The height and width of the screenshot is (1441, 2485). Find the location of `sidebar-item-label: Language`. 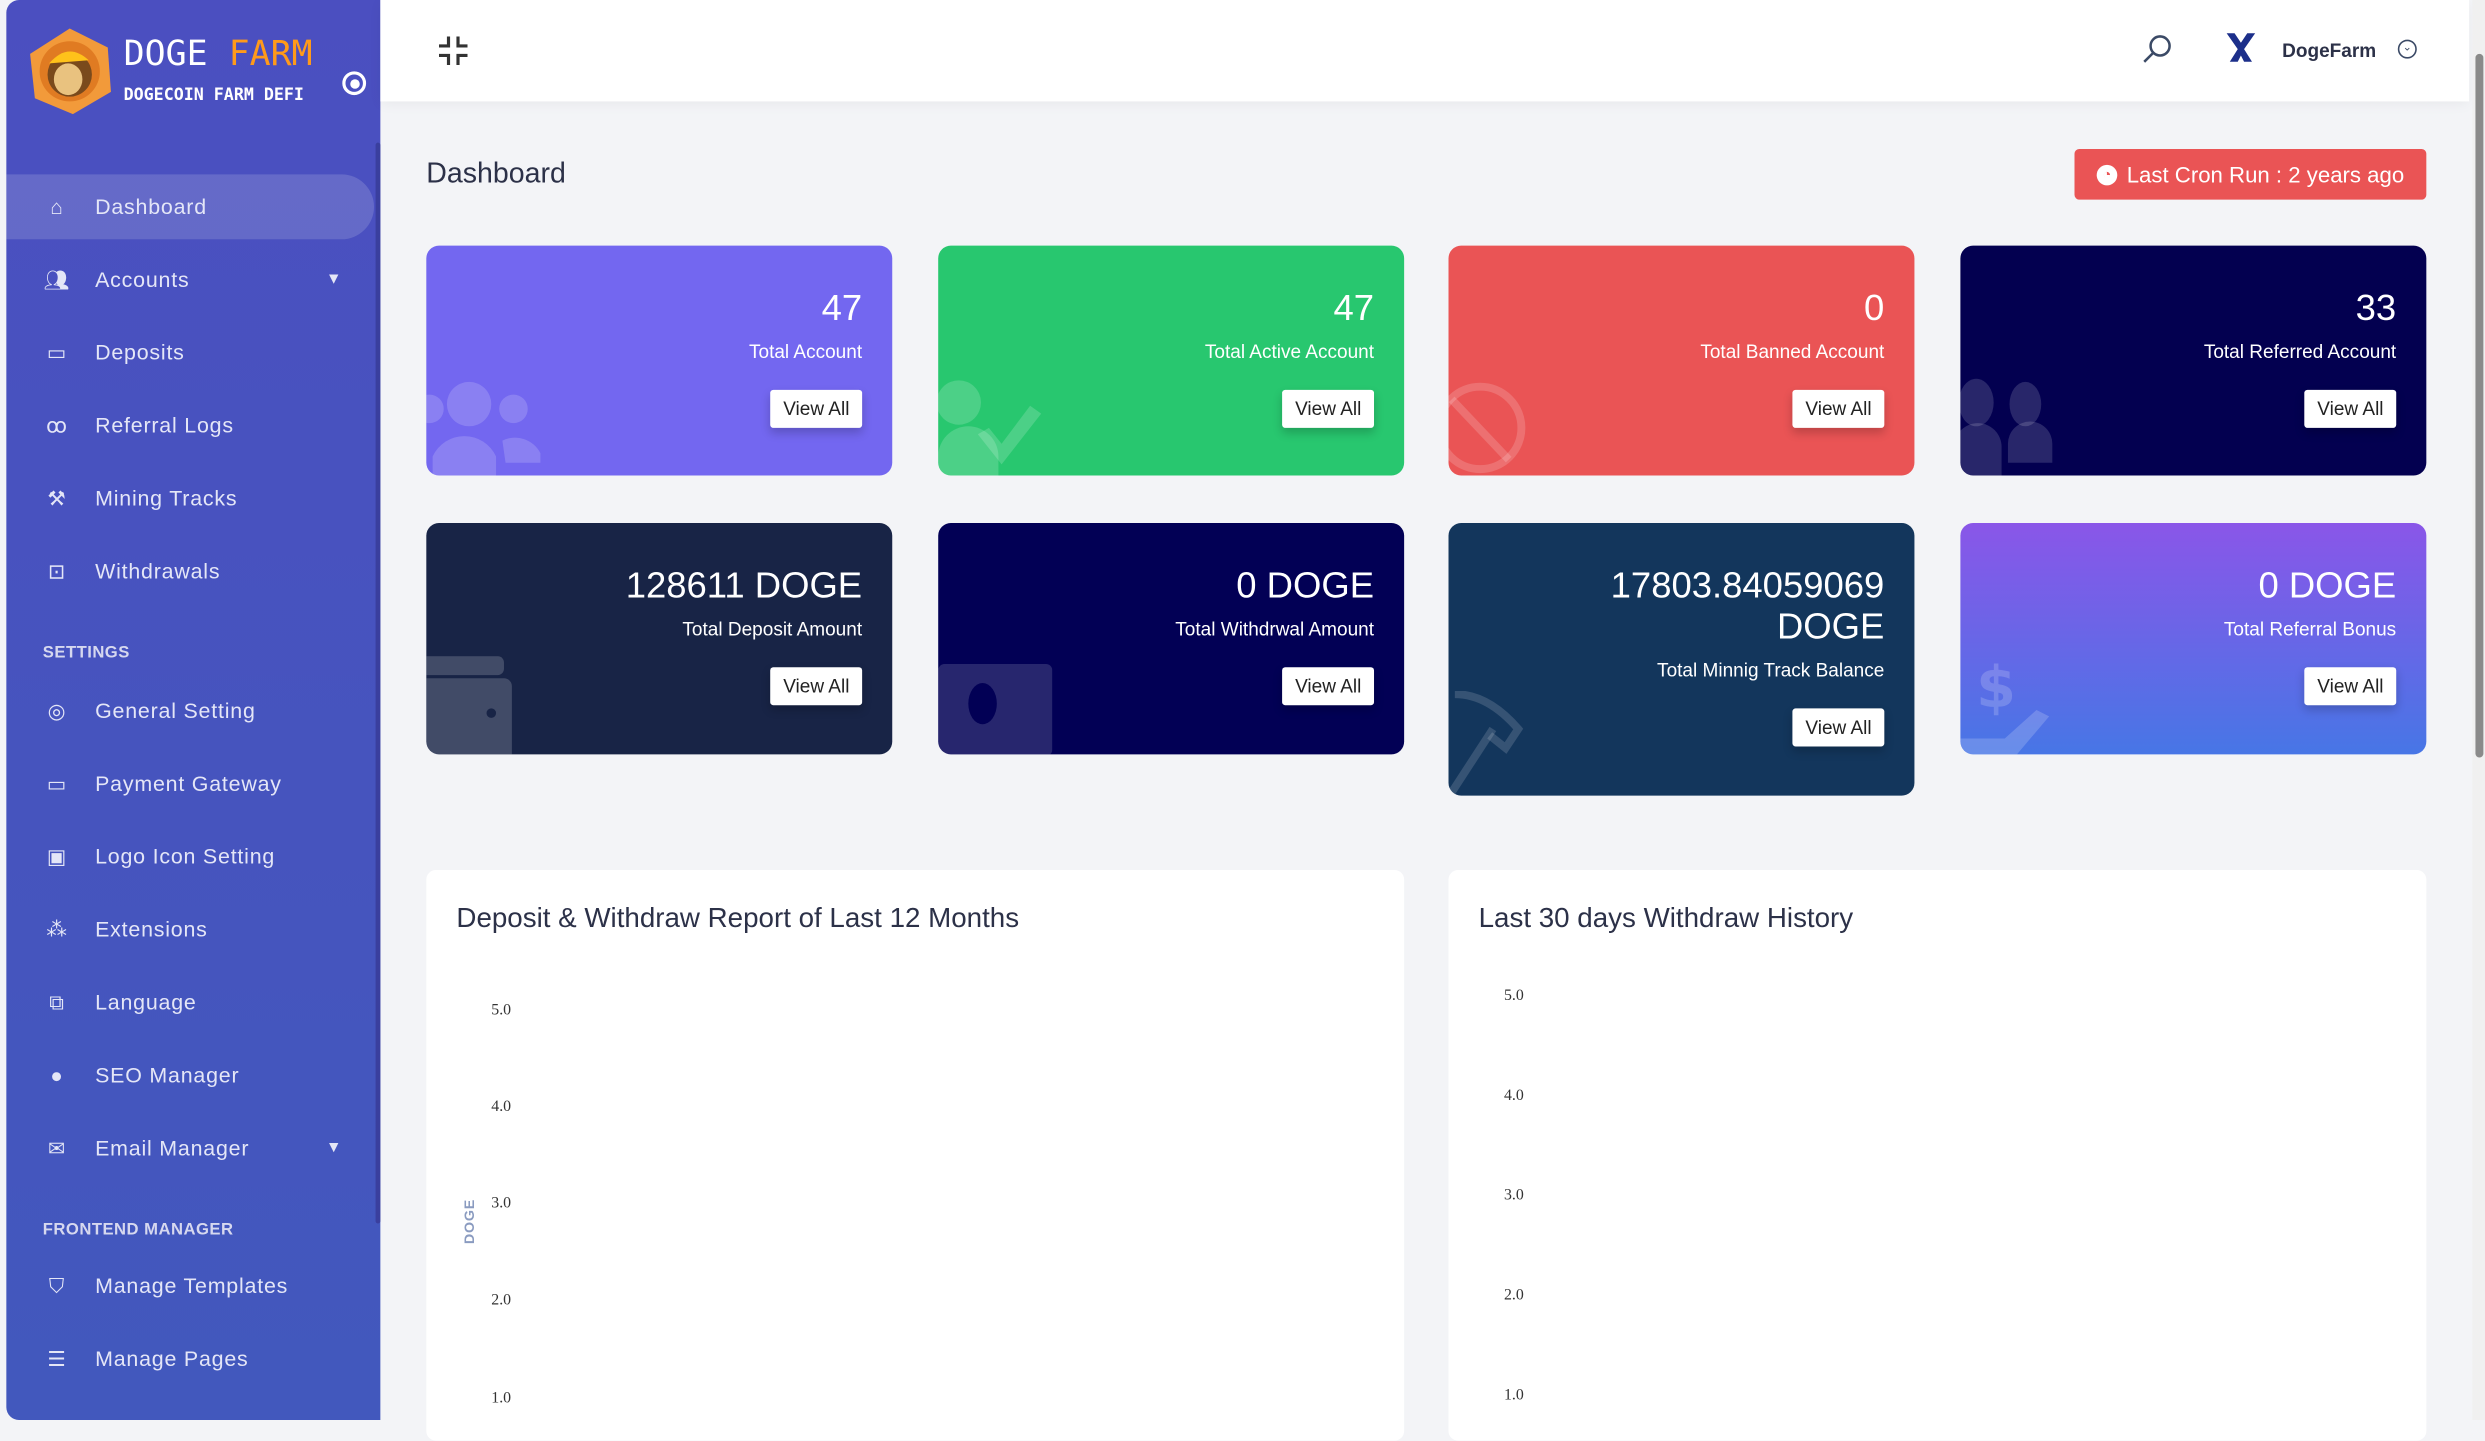

sidebar-item-label: Language is located at coordinates (146, 1002).